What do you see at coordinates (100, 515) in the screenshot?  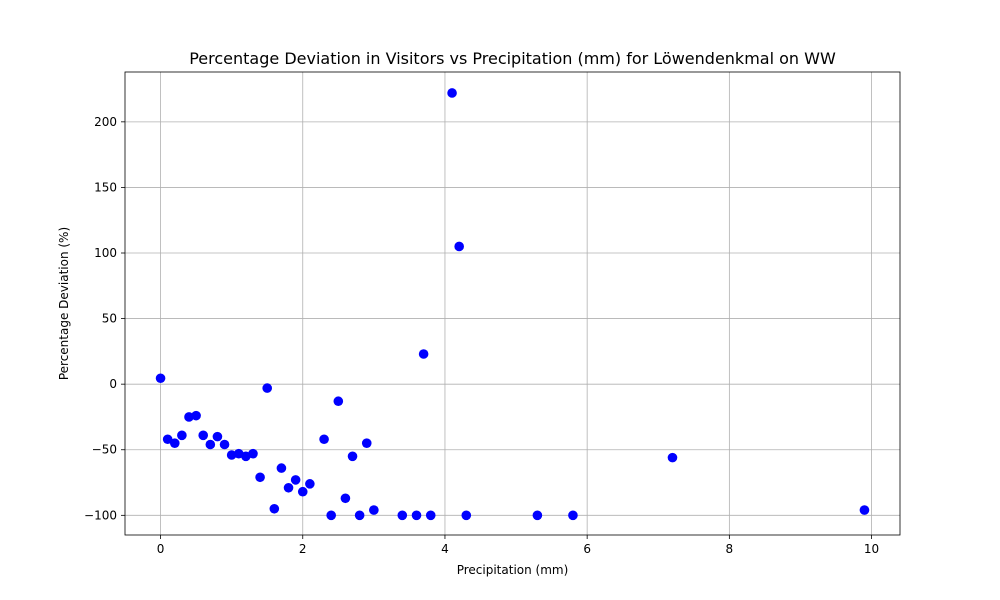 I see `y-tick-label: −100` at bounding box center [100, 515].